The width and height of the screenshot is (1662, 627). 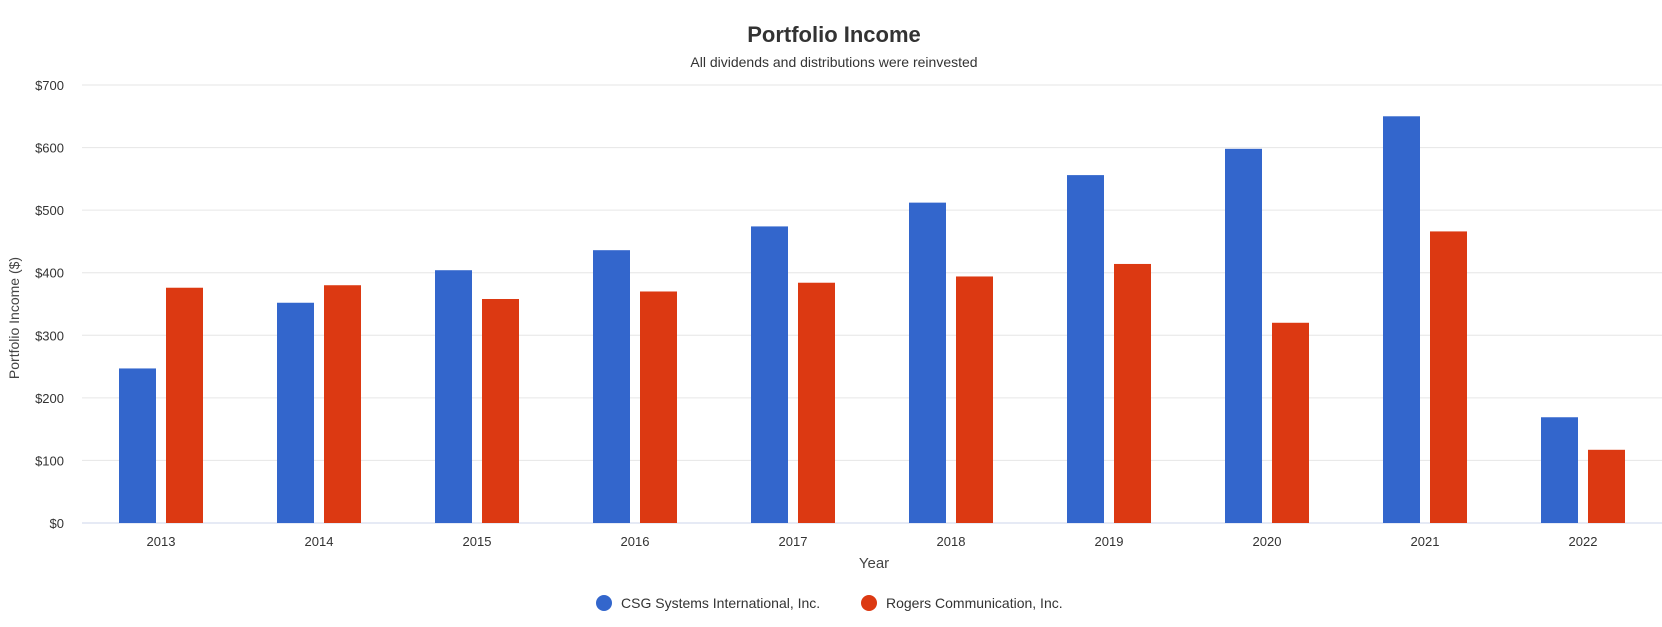 What do you see at coordinates (974, 603) in the screenshot?
I see `legend-label: Rogers Communication, Inc.` at bounding box center [974, 603].